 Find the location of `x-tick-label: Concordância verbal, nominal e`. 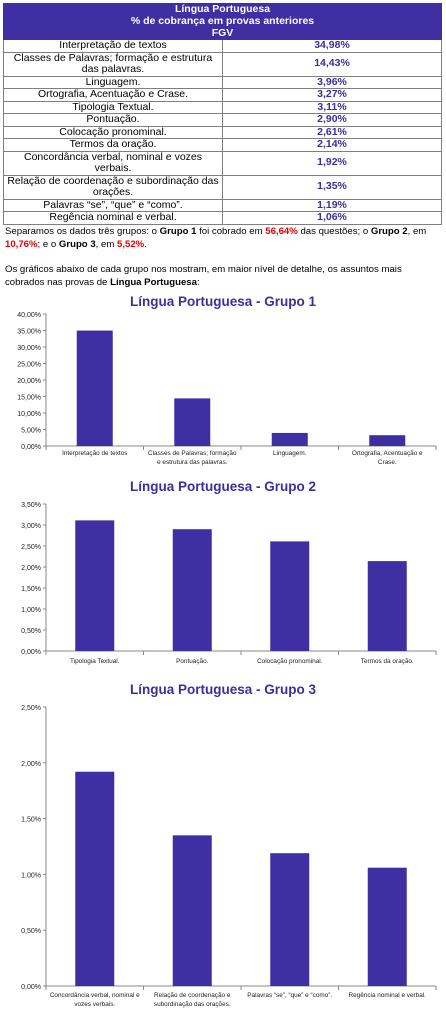

x-tick-label: Concordância verbal, nominal e is located at coordinates (95, 995).